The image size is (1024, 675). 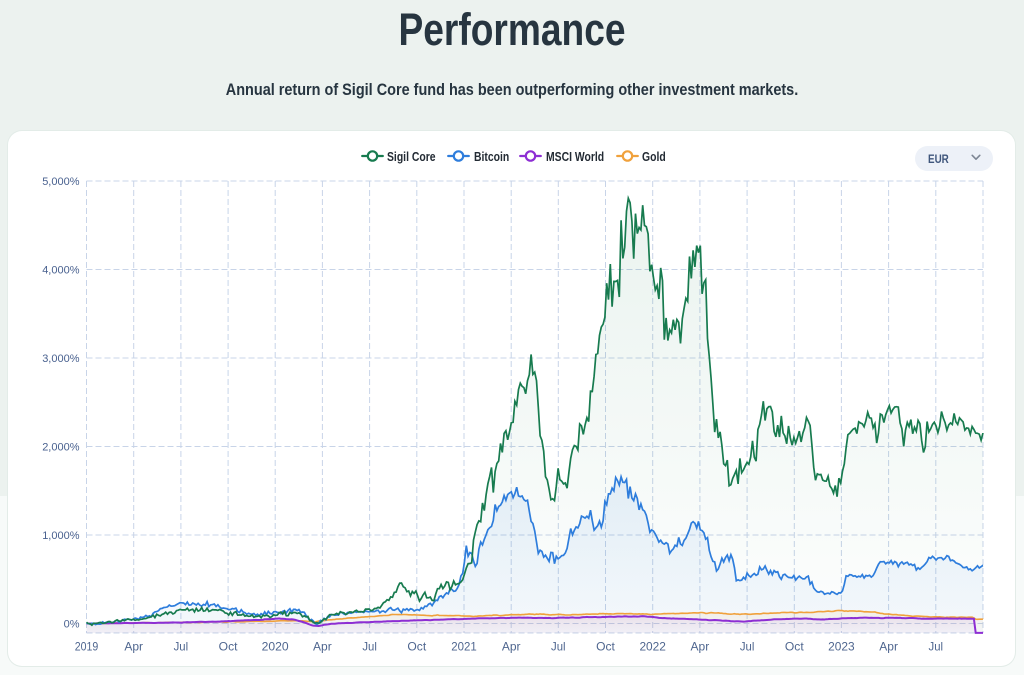 What do you see at coordinates (72, 625) in the screenshot?
I see `svg-text: 0%` at bounding box center [72, 625].